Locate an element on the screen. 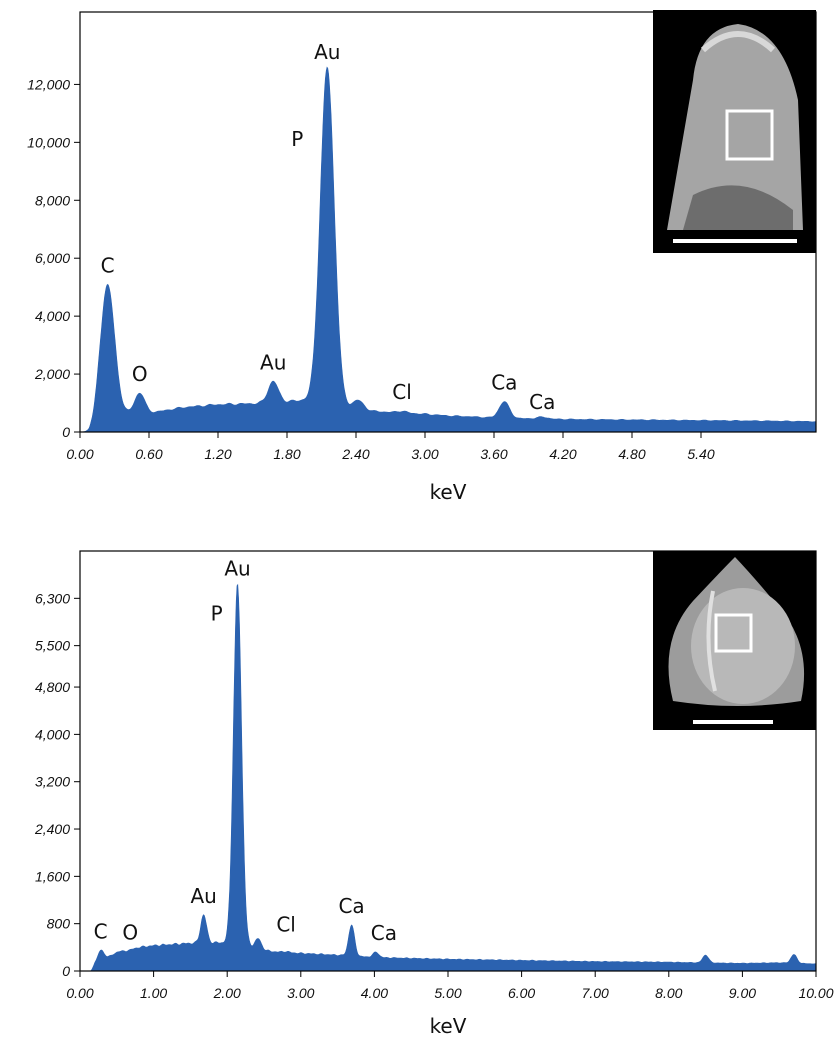  y-tick-label: 2,400 is located at coordinates (52, 829).